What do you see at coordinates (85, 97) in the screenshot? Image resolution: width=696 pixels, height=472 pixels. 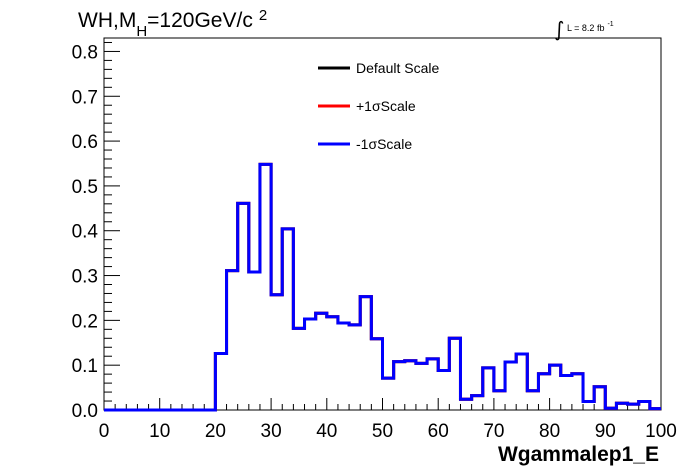 I see `y-tick-label: 0.7` at bounding box center [85, 97].